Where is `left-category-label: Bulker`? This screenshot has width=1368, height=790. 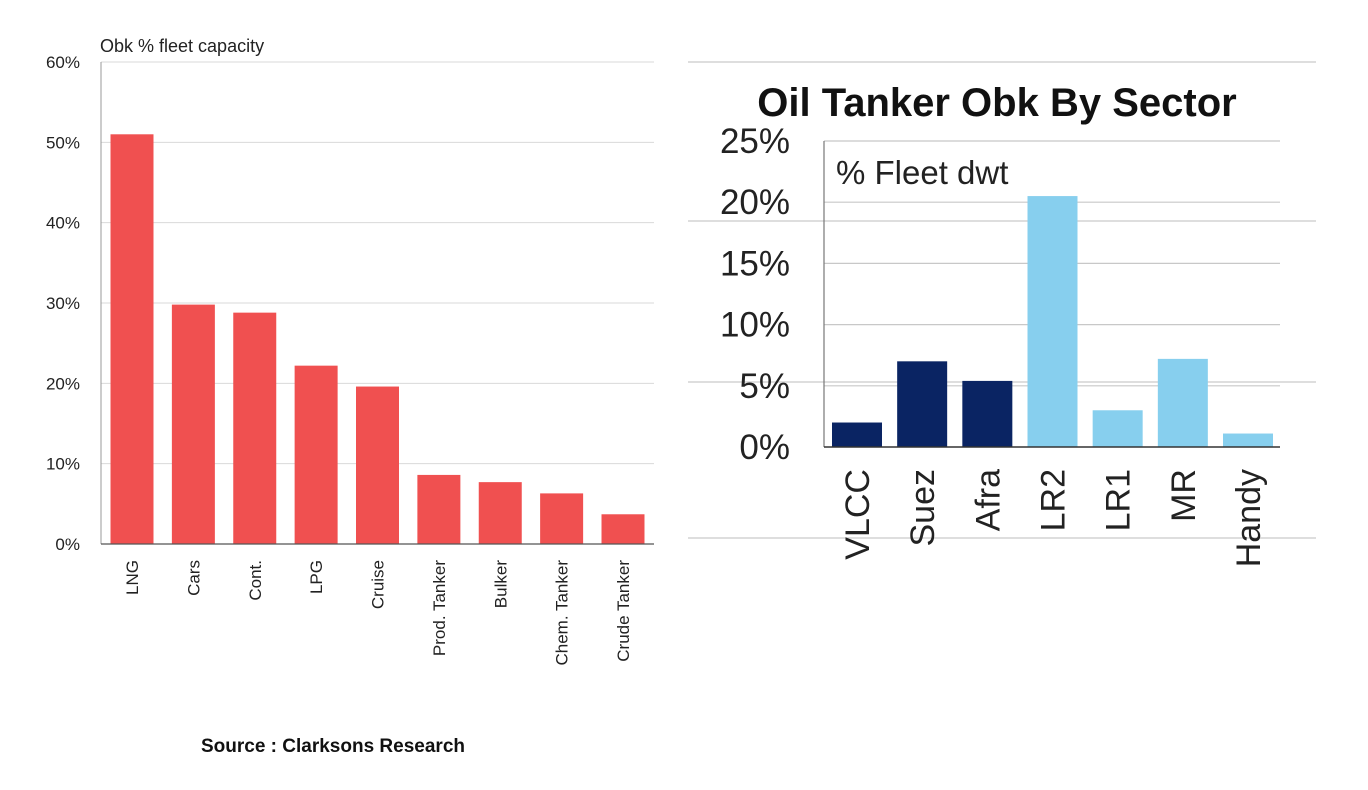
left-category-label: Bulker is located at coordinates (500, 584).